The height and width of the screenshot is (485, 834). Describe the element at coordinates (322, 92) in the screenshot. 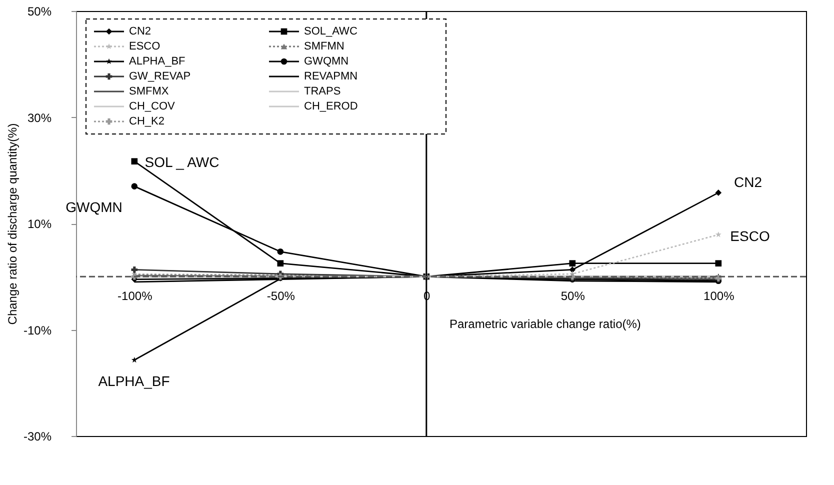

I see `legend-label: TRAPS` at that location.